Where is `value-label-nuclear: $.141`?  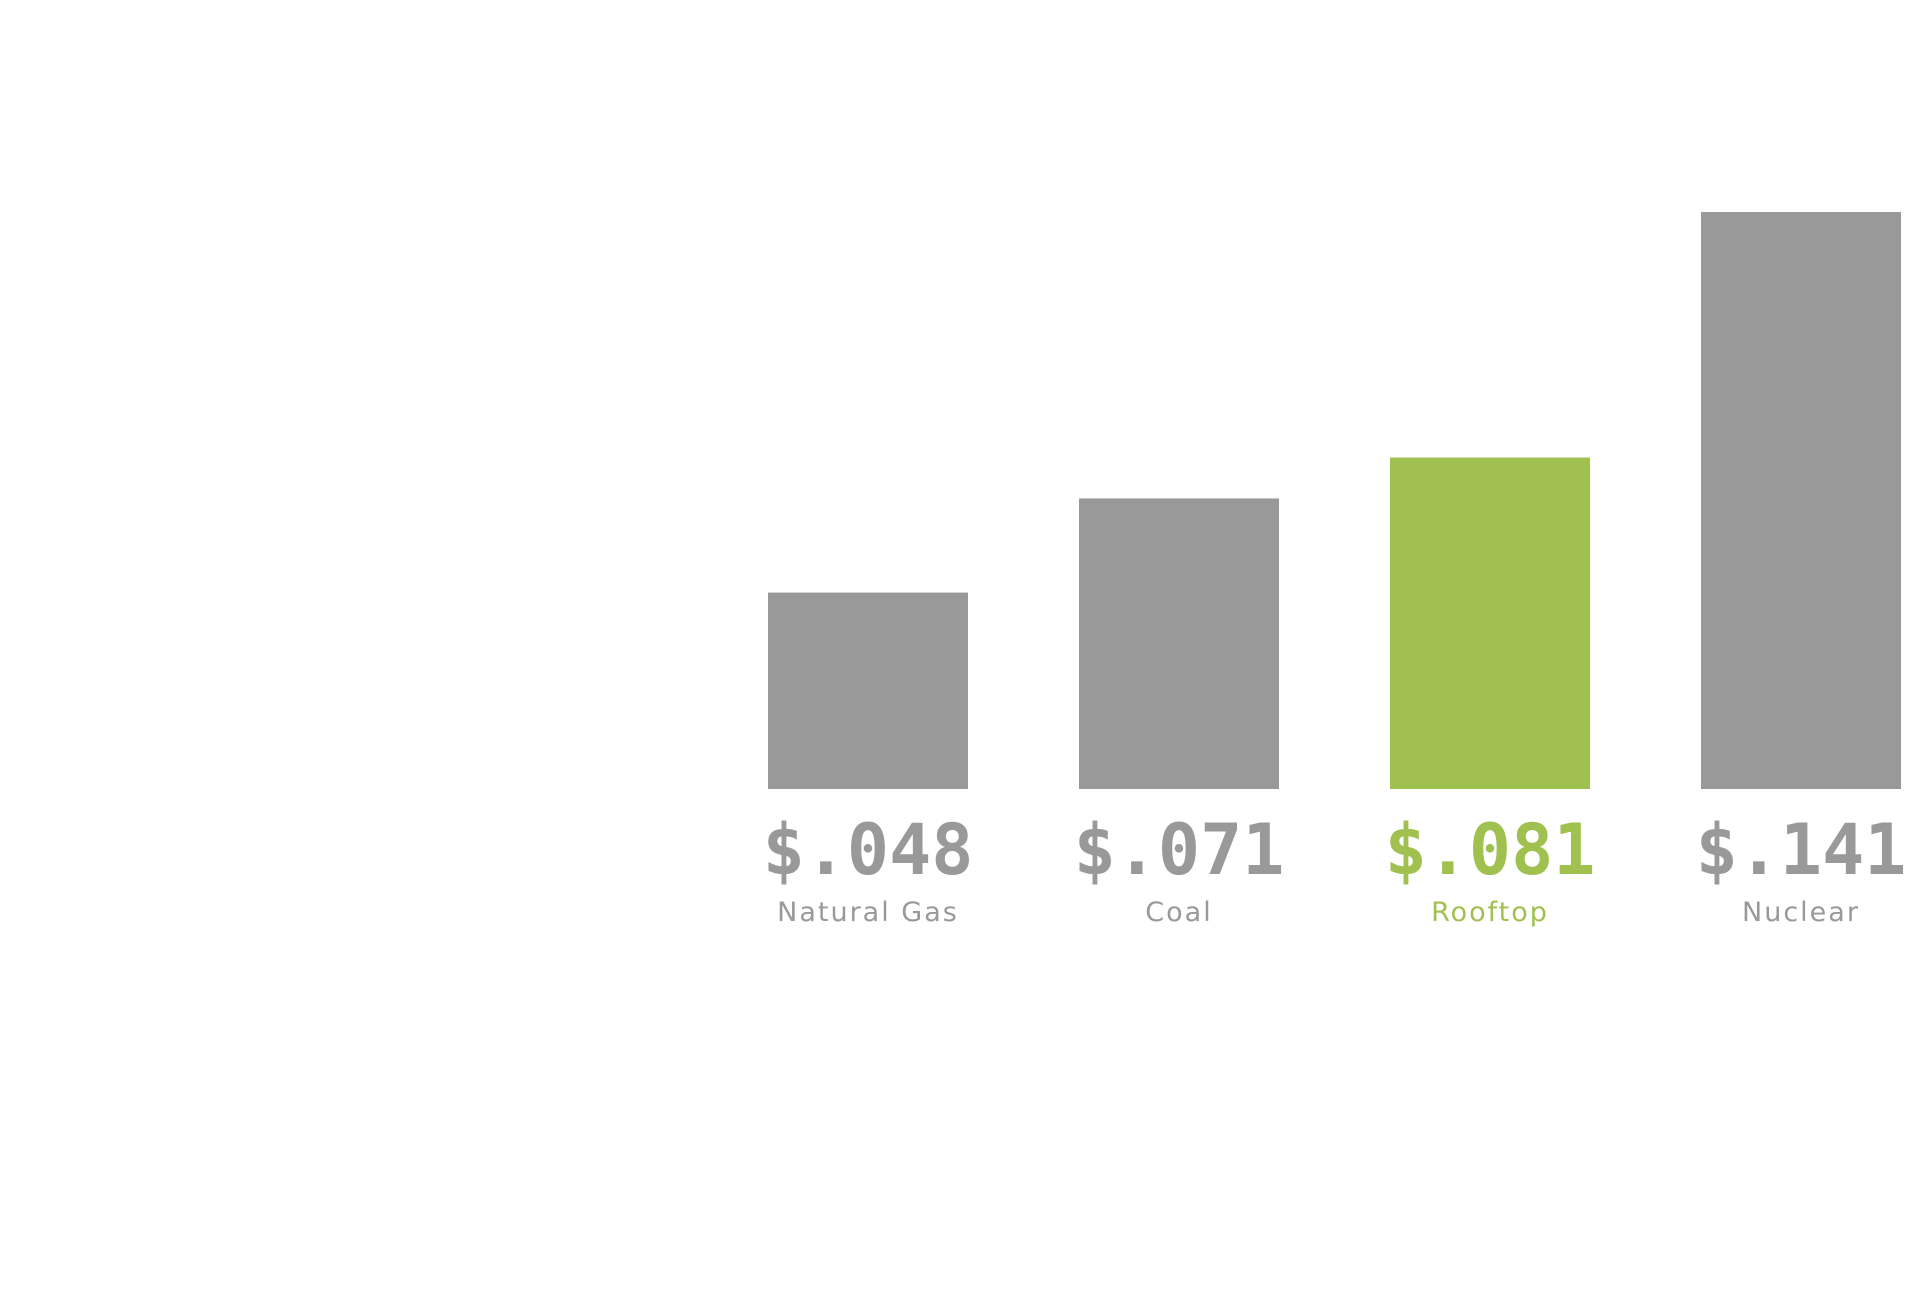
value-label-nuclear: $.141 is located at coordinates (1801, 850).